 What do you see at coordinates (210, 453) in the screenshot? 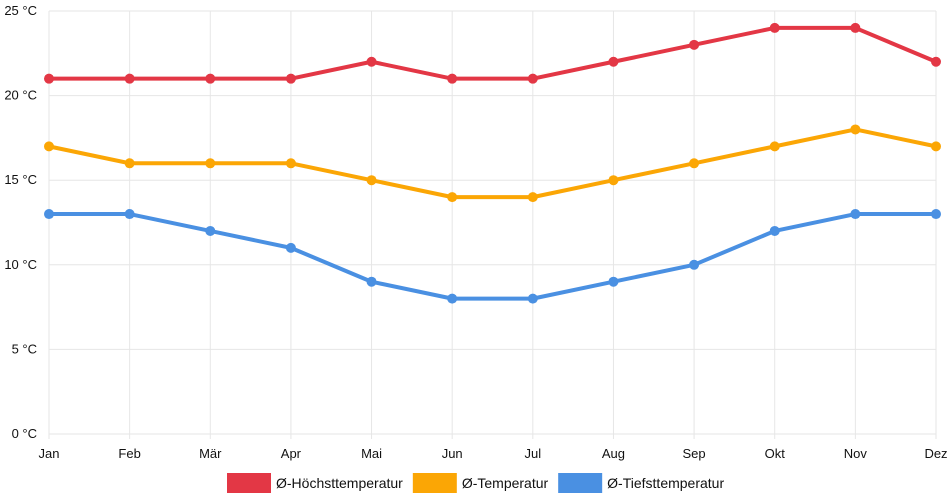
I see `x-tick-label: Mär` at bounding box center [210, 453].